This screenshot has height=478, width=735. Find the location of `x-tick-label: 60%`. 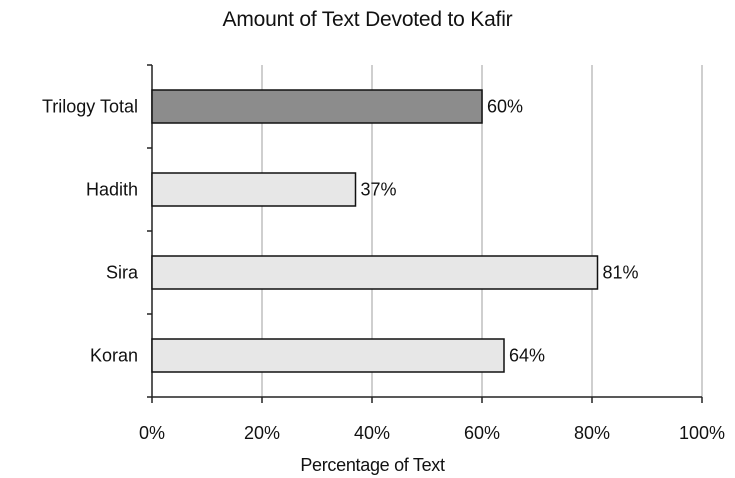

x-tick-label: 60% is located at coordinates (482, 433).